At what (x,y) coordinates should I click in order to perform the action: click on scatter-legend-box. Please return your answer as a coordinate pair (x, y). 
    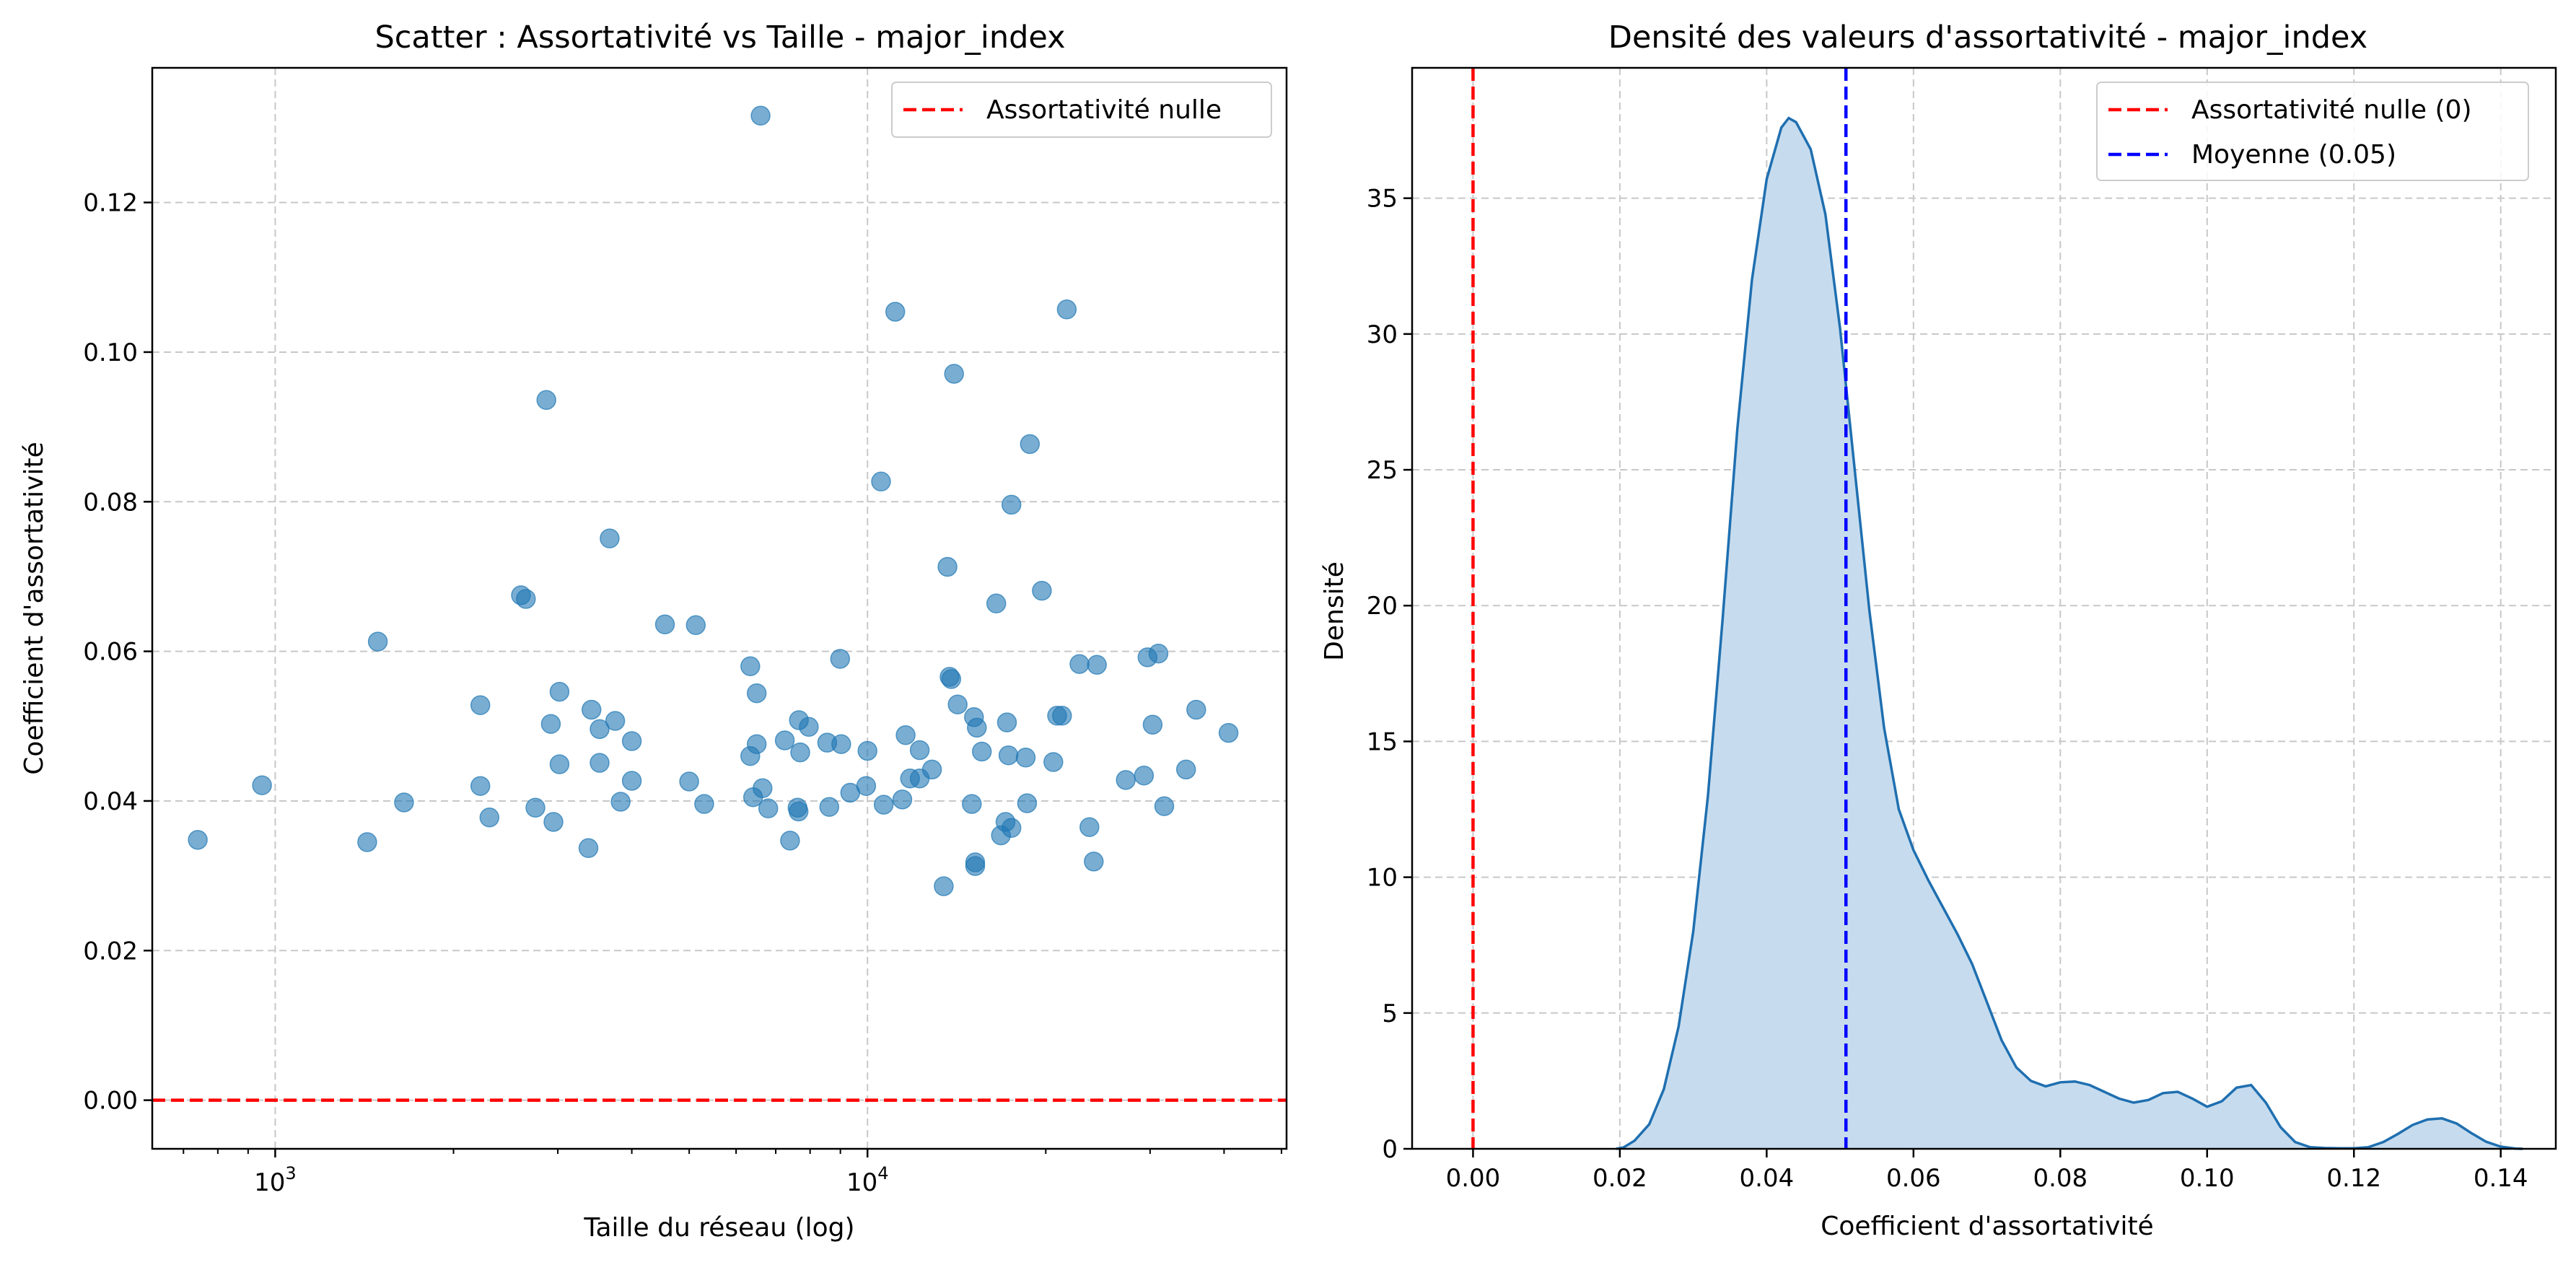
    Looking at the image, I should click on (1081, 110).